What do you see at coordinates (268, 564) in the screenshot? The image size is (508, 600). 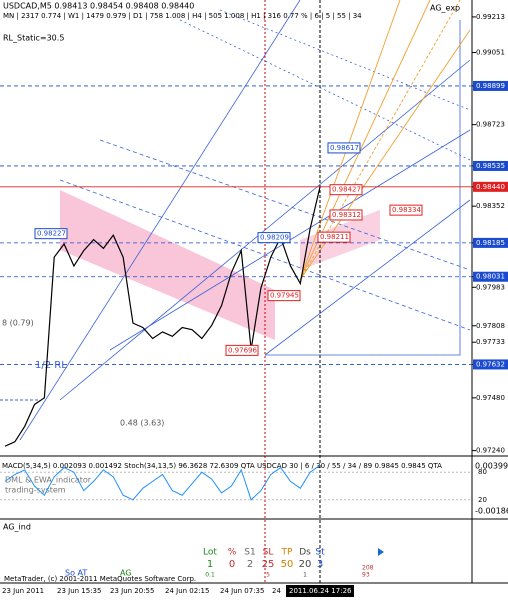 I see `column-value: 25` at bounding box center [268, 564].